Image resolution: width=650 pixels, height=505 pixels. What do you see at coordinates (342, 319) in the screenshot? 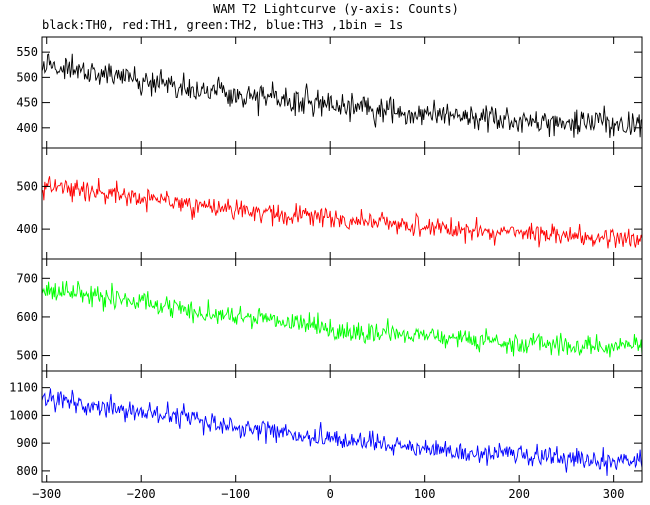
I see `series-th2` at bounding box center [342, 319].